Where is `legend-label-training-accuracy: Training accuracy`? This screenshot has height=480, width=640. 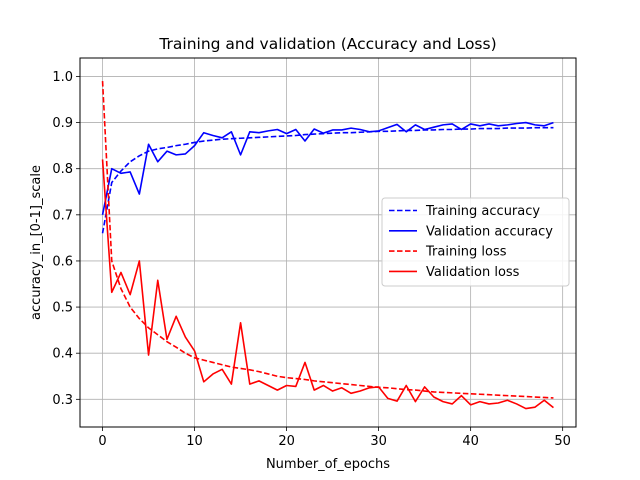 legend-label-training-accuracy: Training accuracy is located at coordinates (482, 211).